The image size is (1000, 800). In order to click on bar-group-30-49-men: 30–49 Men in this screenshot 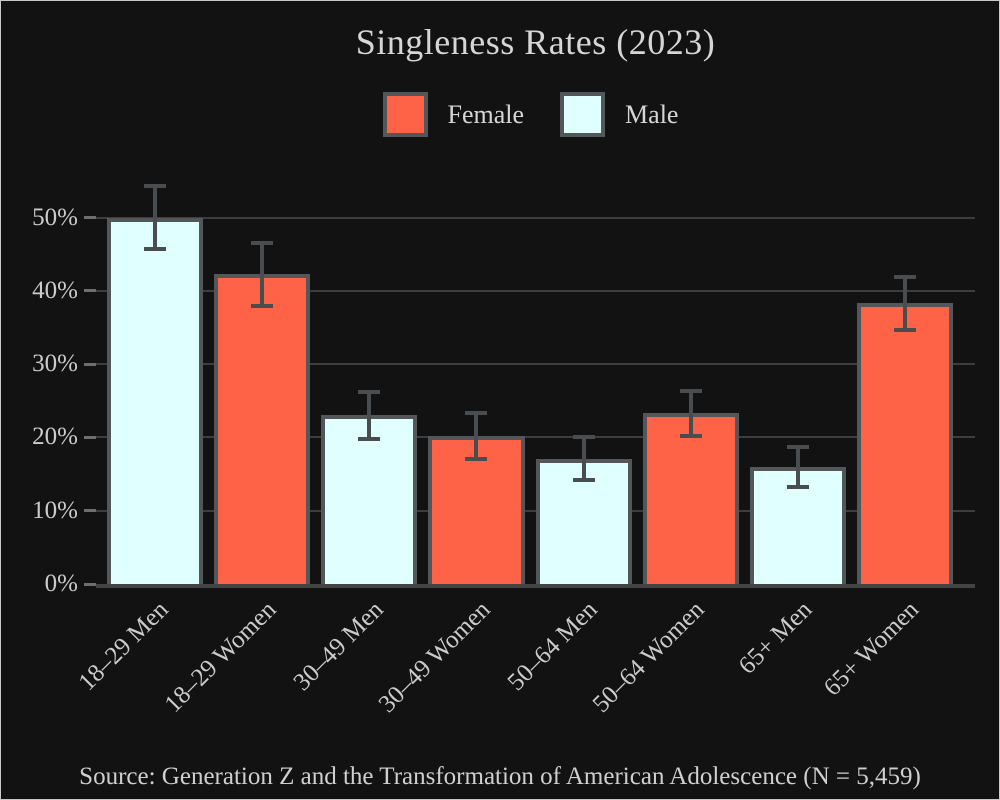, I will do `click(353, 438)`.